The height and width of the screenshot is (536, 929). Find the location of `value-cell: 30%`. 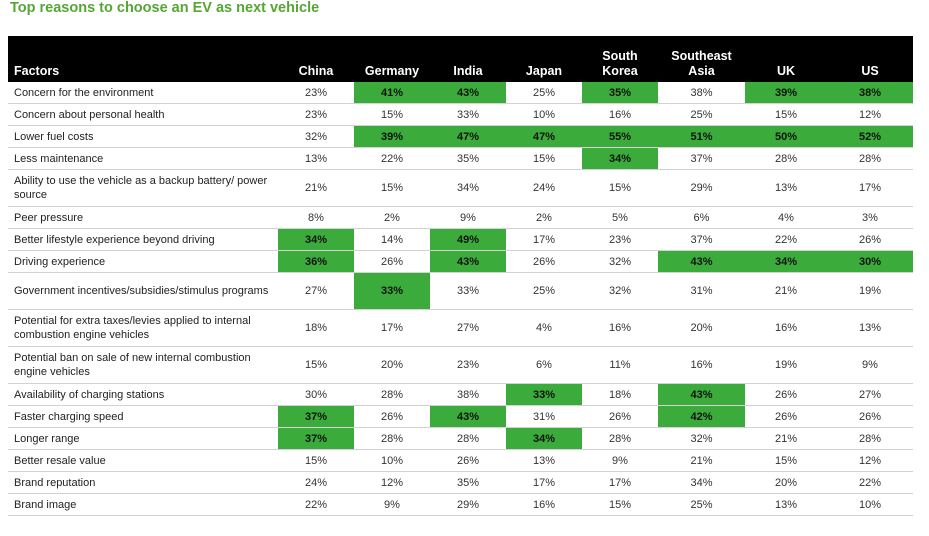

value-cell: 30% is located at coordinates (316, 394).